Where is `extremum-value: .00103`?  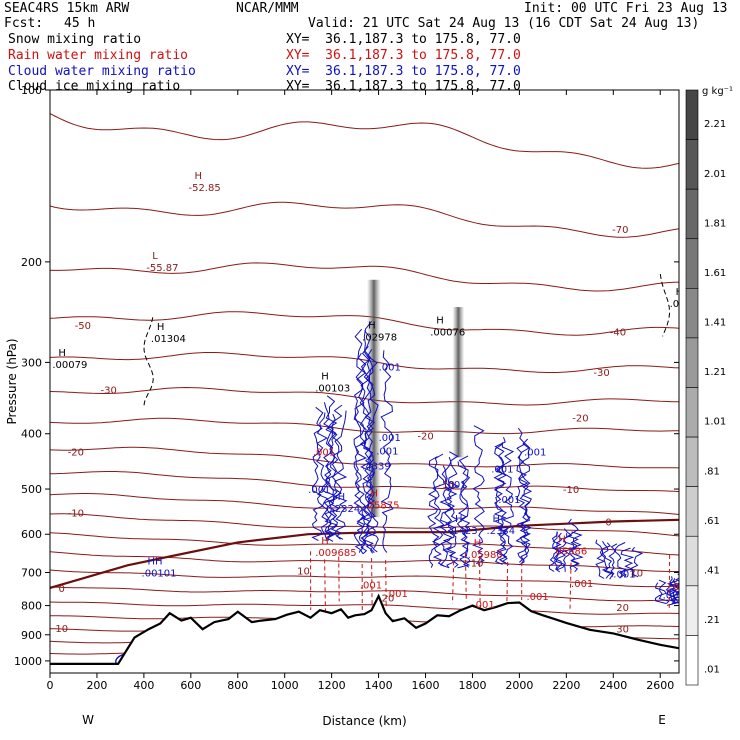 extremum-value: .00103 is located at coordinates (332, 389).